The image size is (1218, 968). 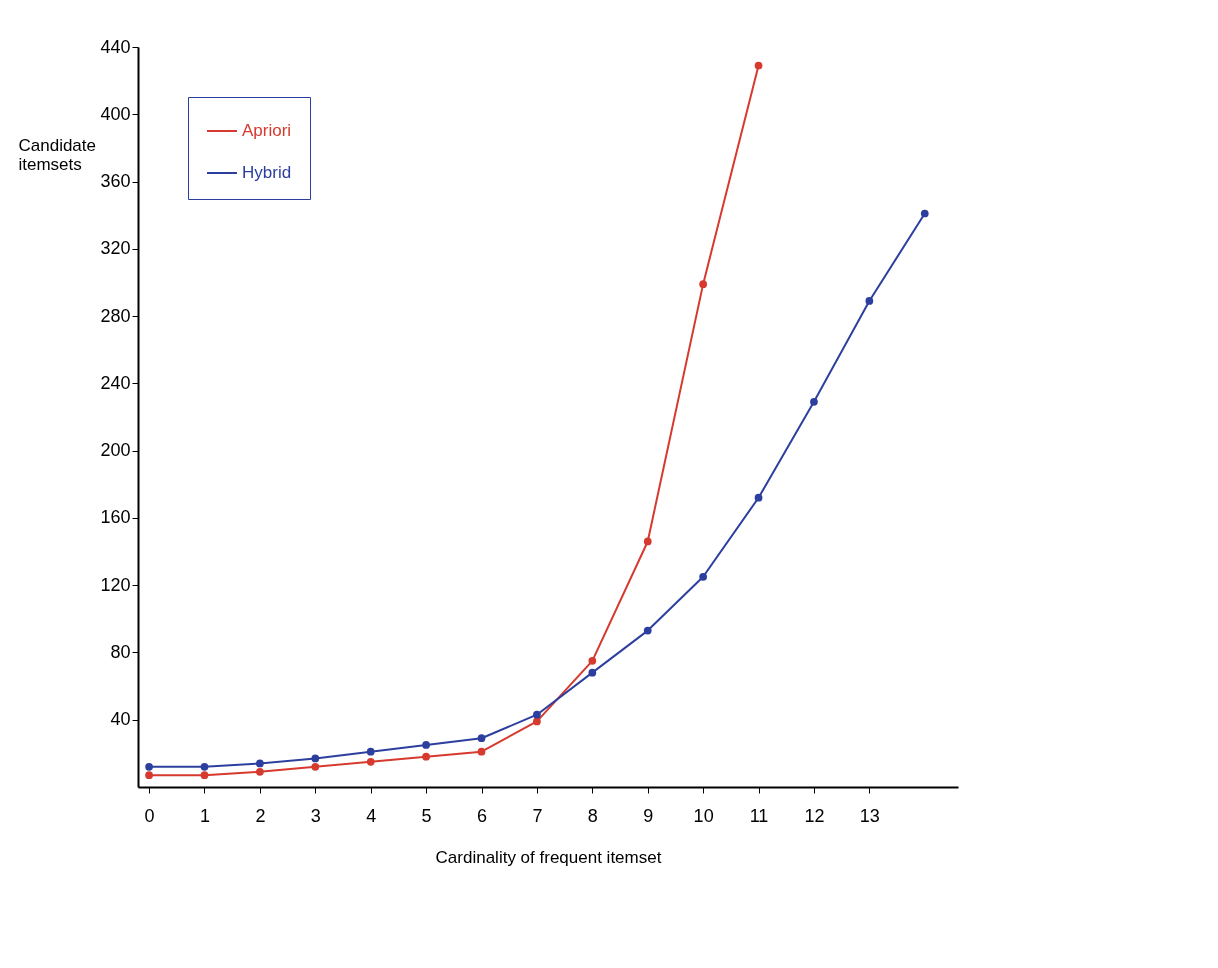 I want to click on x-tick-label: 11, so click(x=759, y=815).